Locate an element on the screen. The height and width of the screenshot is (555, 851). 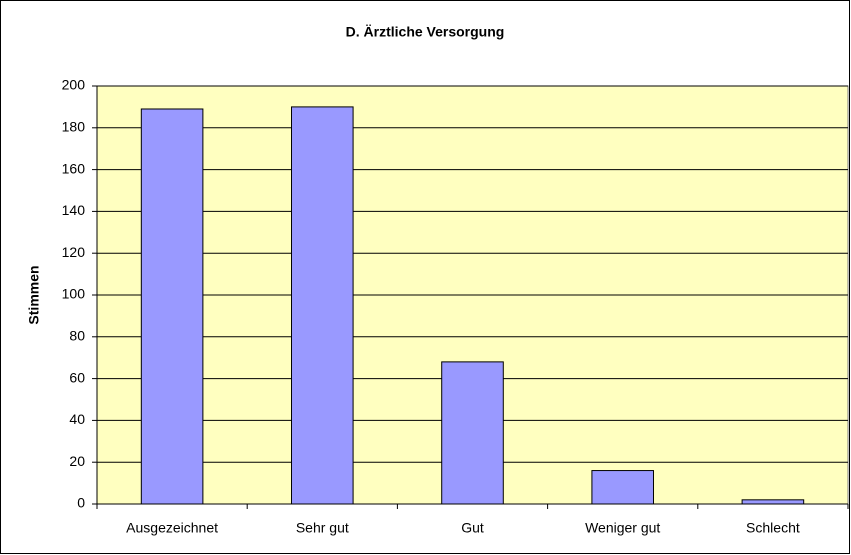
y-tick-label: 100 is located at coordinates (74, 294).